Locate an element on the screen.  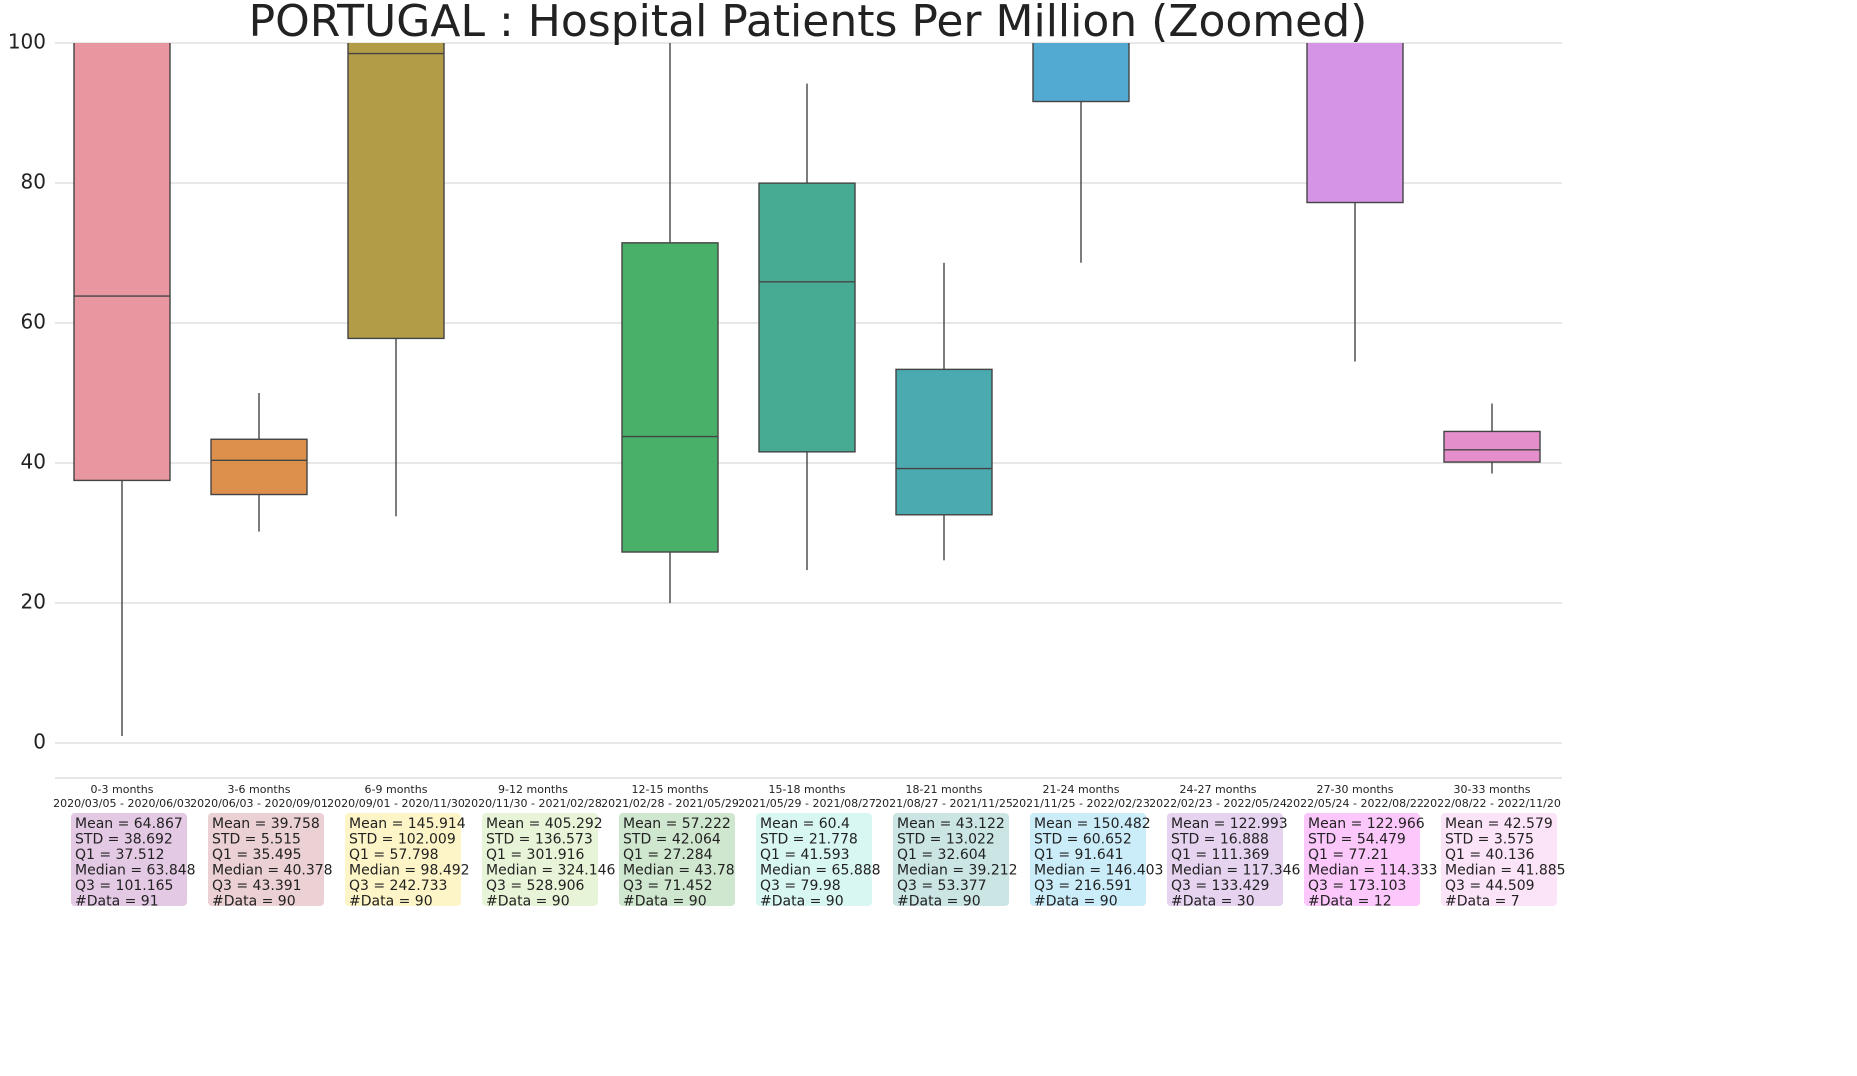
stats-line: Q3 = 44.509 is located at coordinates (1490, 886).